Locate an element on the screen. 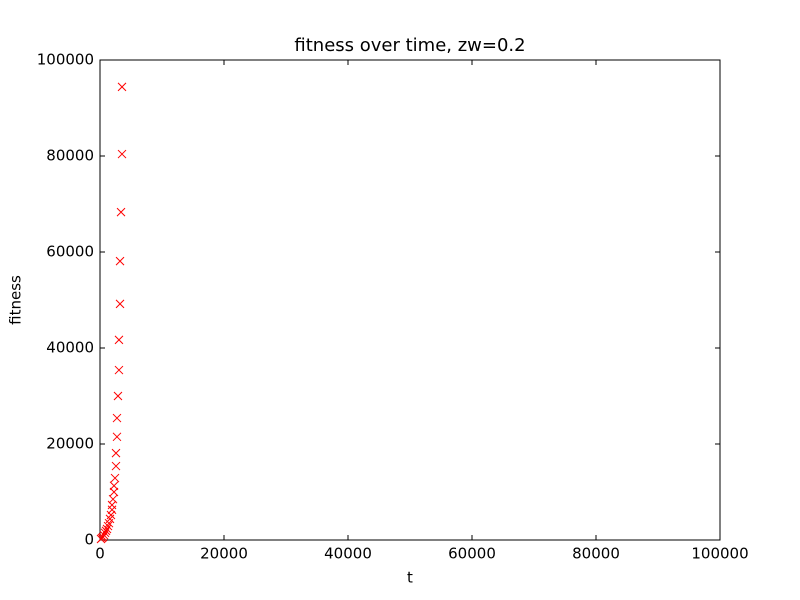 The image size is (800, 600). x-tick-label: 80000 is located at coordinates (596, 554).